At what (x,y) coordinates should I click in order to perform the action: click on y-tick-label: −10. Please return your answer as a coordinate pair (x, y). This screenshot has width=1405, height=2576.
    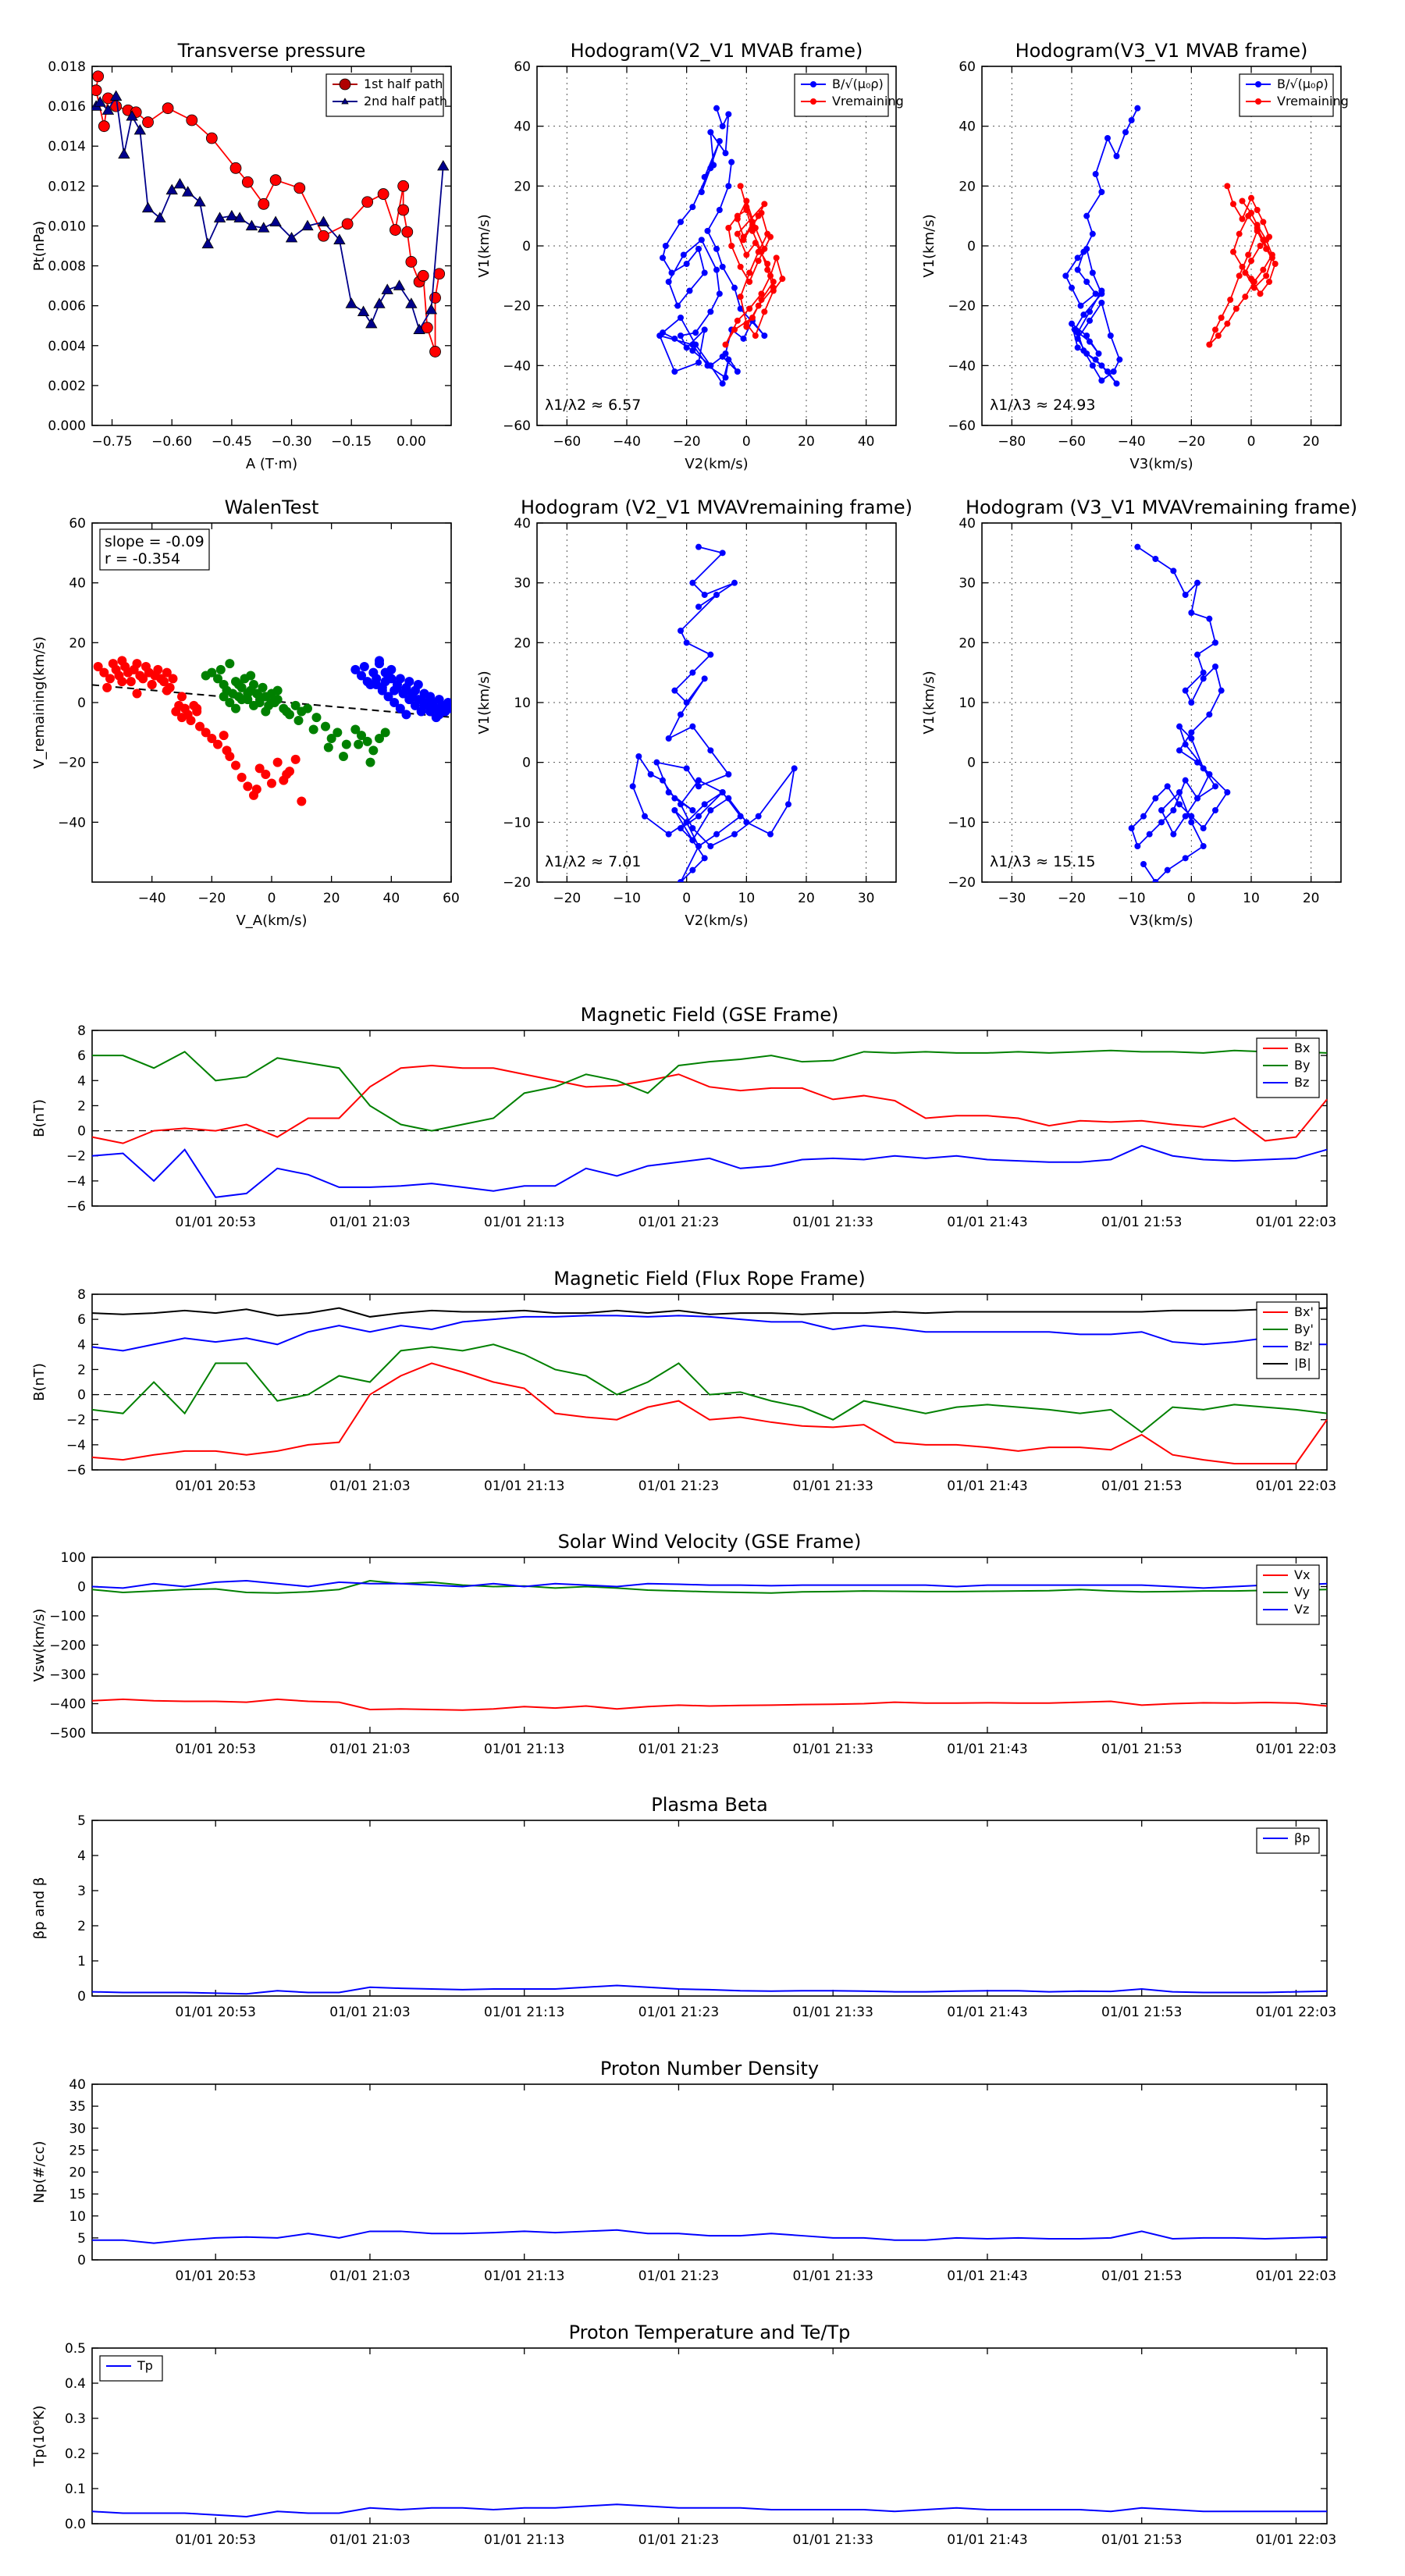
    Looking at the image, I should click on (517, 823).